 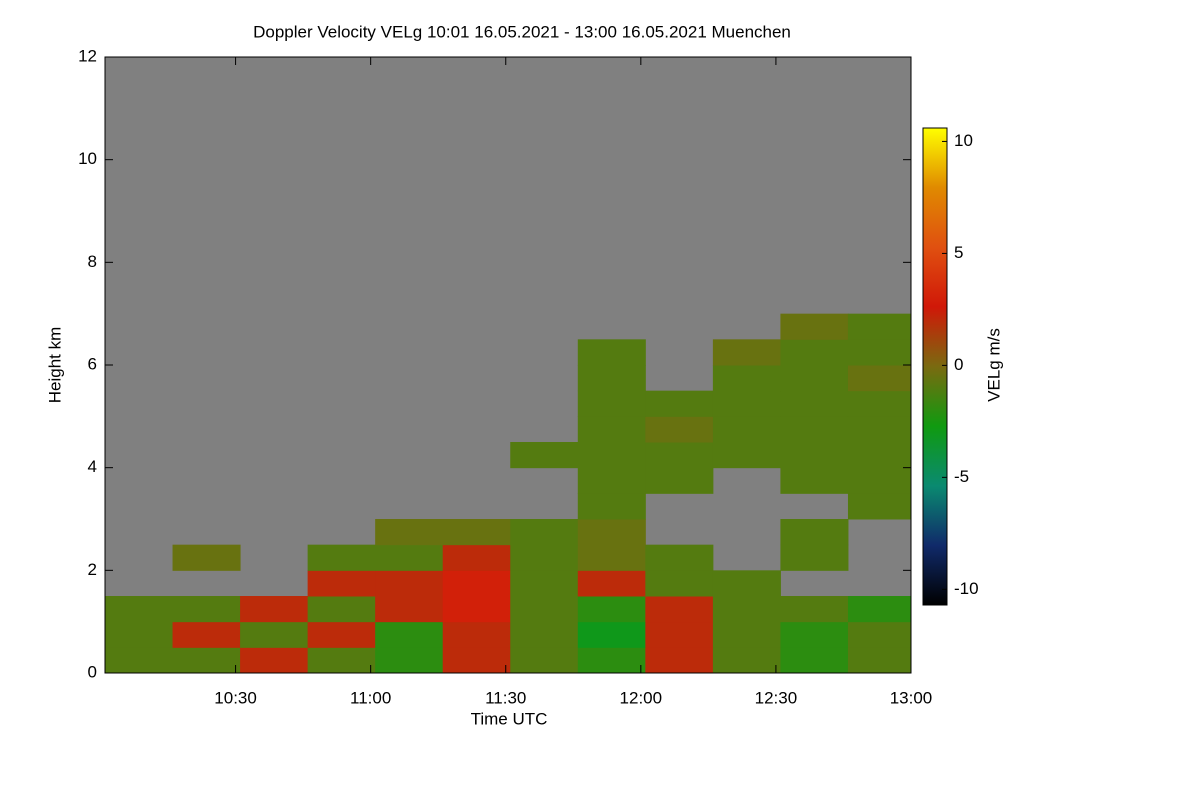 I want to click on y-tick-label: 10, so click(x=87, y=158).